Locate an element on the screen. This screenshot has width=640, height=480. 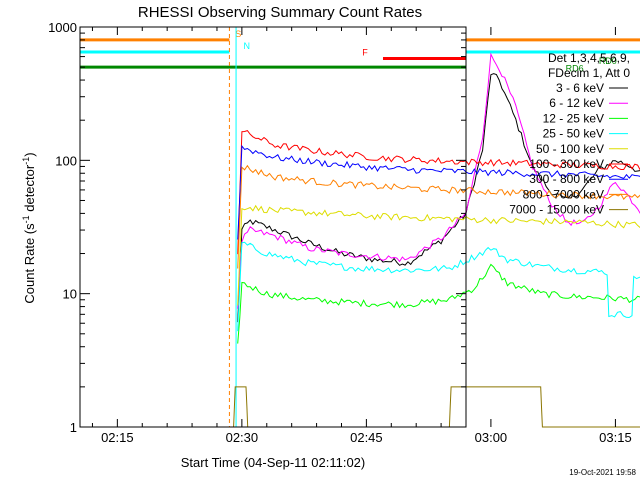
mode-bars: SN F RD0 RD6 is located at coordinates (360, 51).